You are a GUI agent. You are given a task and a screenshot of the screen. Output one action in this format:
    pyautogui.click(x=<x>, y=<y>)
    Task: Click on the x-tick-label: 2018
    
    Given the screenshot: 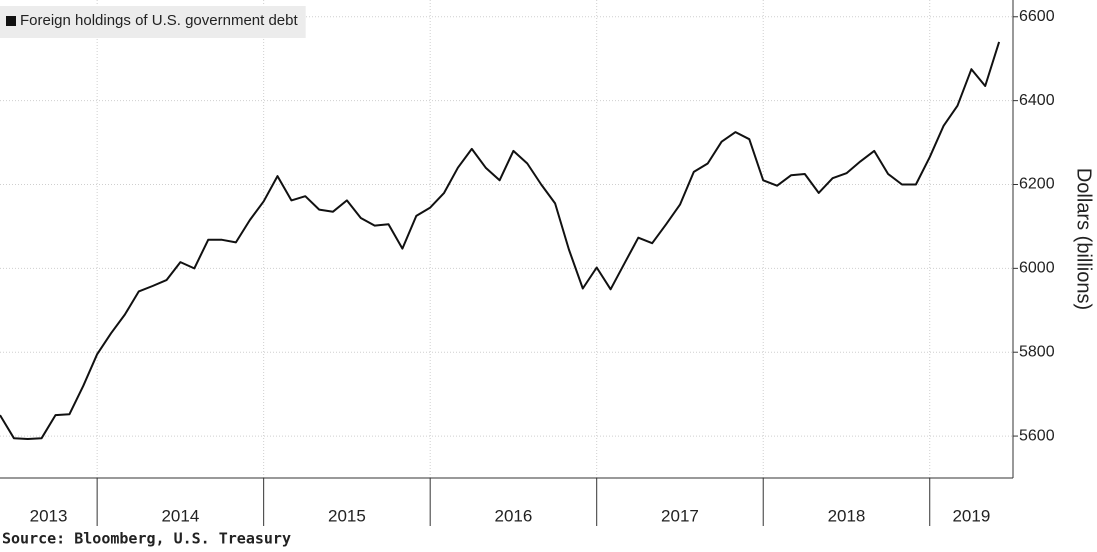 What is the action you would take?
    pyautogui.click(x=847, y=515)
    